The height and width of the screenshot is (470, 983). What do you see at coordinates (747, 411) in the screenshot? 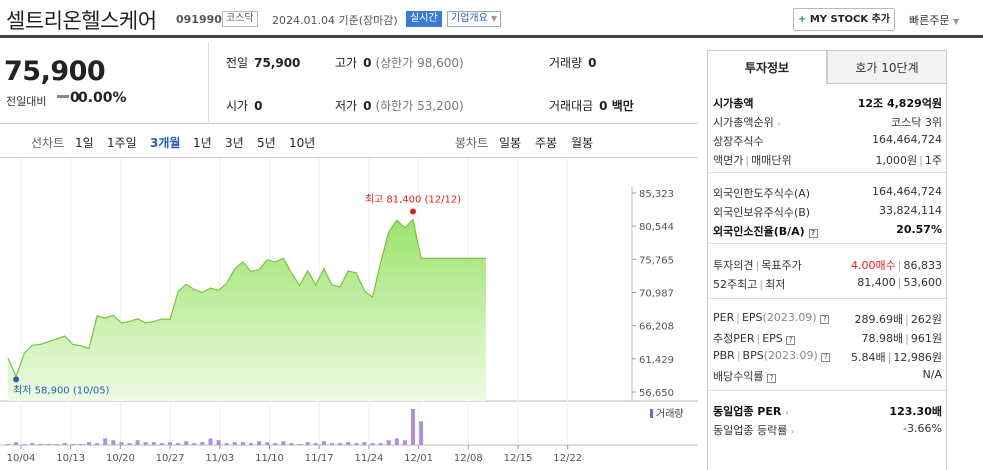
I see `sector-per-text: 동일업종 PER` at bounding box center [747, 411].